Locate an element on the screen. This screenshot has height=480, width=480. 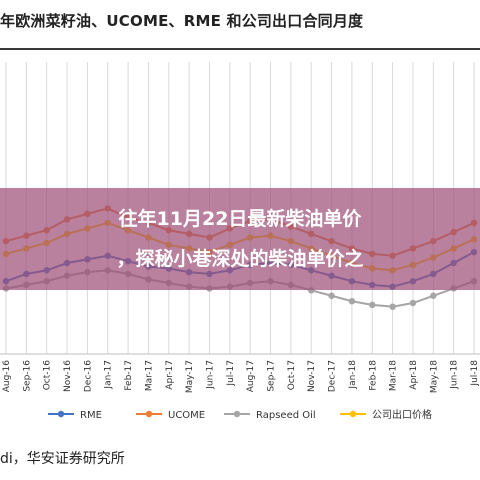
legend-label: RME is located at coordinates (91, 415).